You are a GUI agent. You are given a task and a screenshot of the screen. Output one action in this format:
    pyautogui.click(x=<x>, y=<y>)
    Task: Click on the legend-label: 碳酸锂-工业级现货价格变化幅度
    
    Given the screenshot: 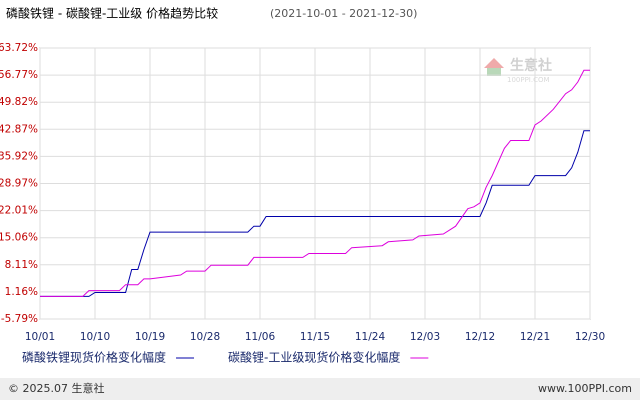 What is the action you would take?
    pyautogui.click(x=314, y=357)
    